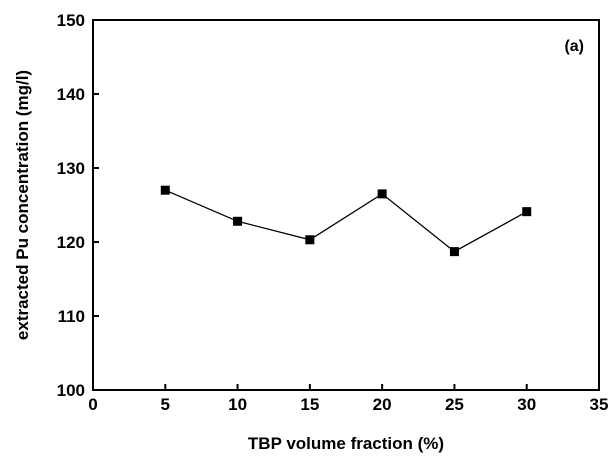 The image size is (611, 459). What do you see at coordinates (574, 46) in the screenshot?
I see `panel-label: (a)` at bounding box center [574, 46].